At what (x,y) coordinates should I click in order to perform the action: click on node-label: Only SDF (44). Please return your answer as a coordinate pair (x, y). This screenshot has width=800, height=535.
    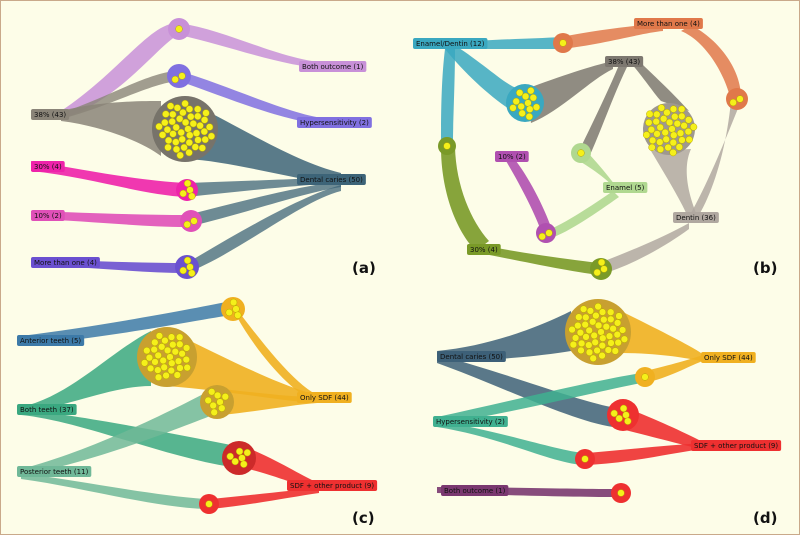
    Looking at the image, I should click on (324, 397).